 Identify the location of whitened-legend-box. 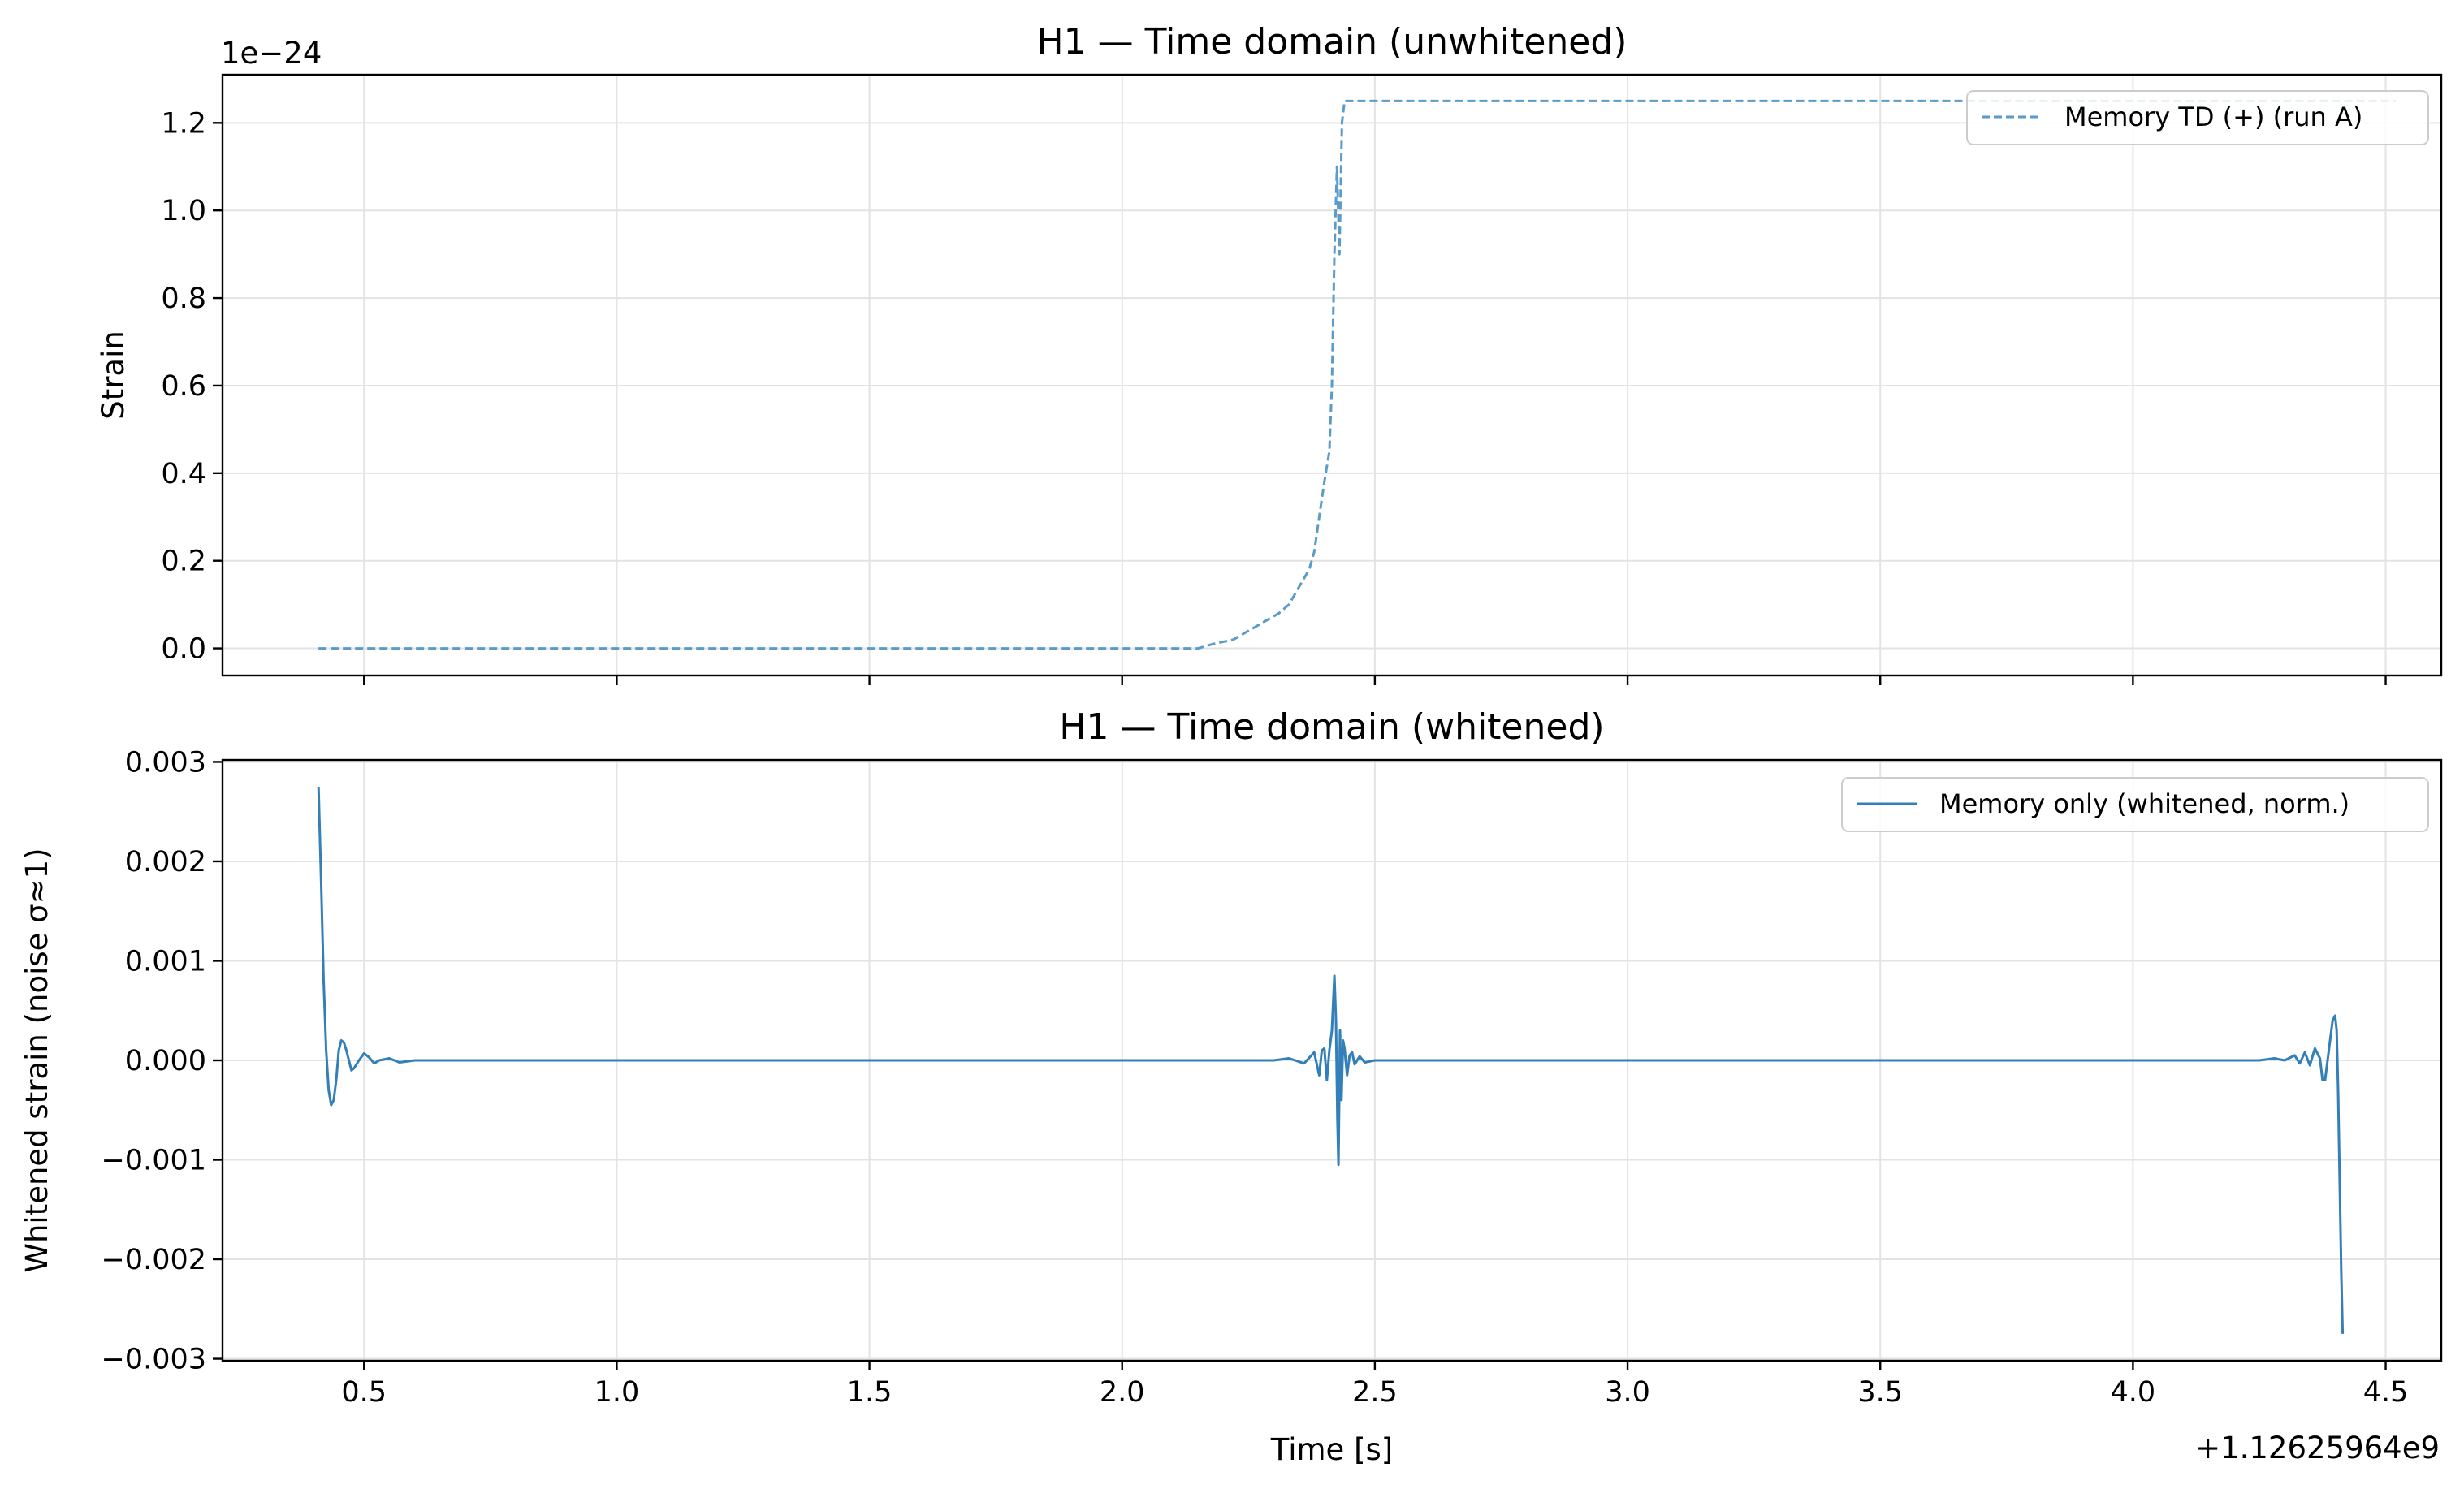
(2135, 804).